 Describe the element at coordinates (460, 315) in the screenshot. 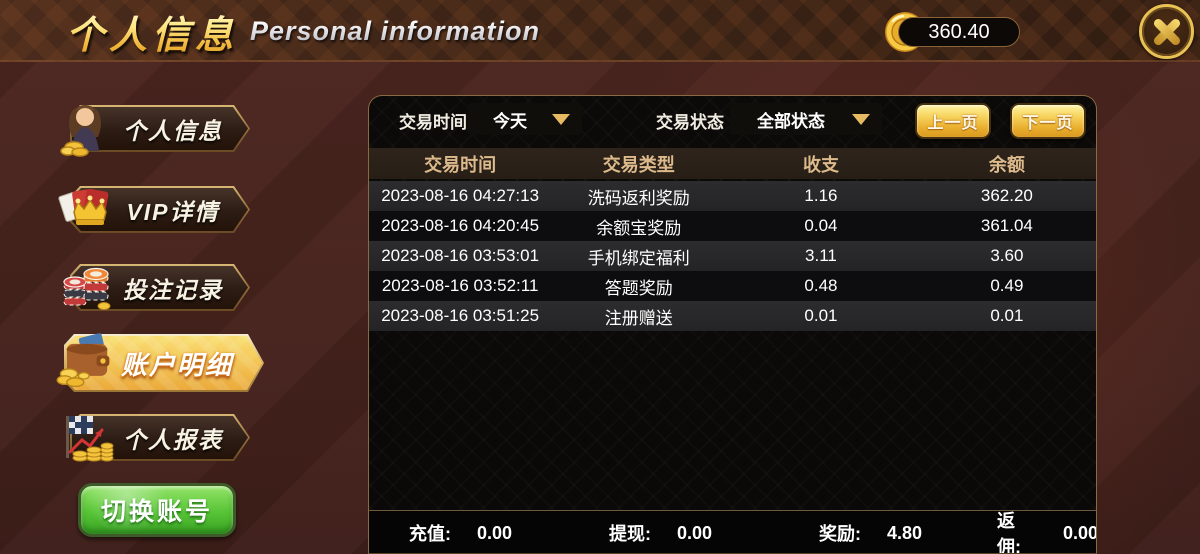

I see `table-cell: 2023-08-16 03:51:25` at that location.